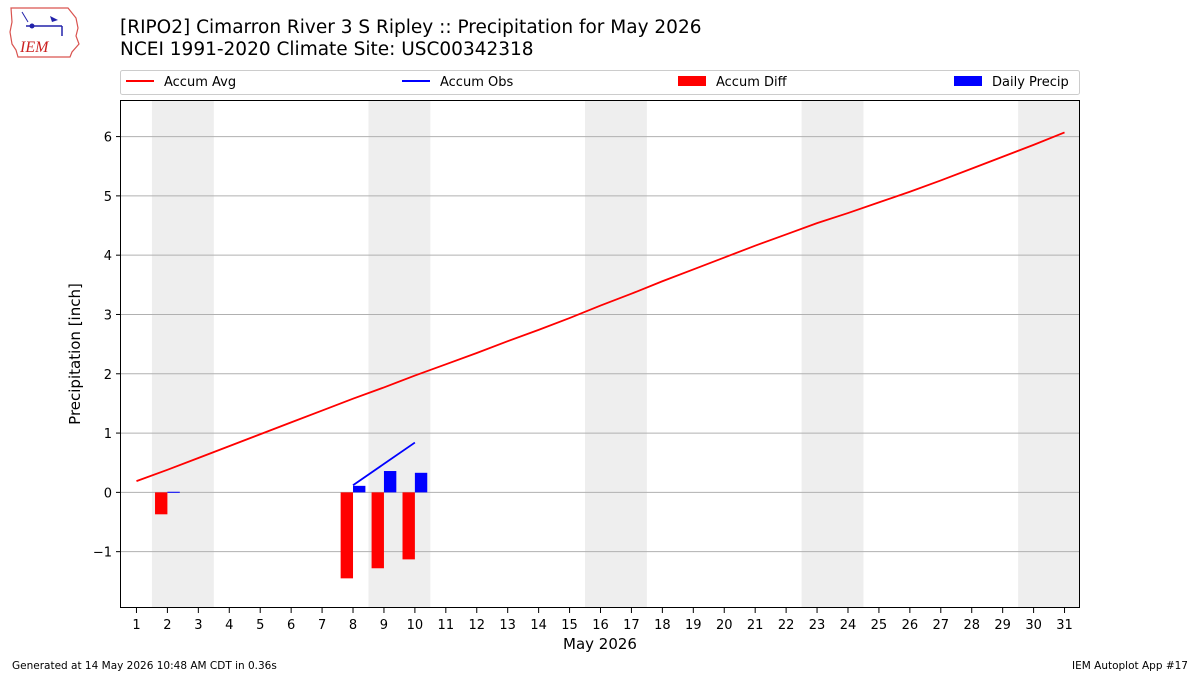 The height and width of the screenshot is (675, 1200). Describe the element at coordinates (755, 625) in the screenshot. I see `x-tick-label: 21` at that location.